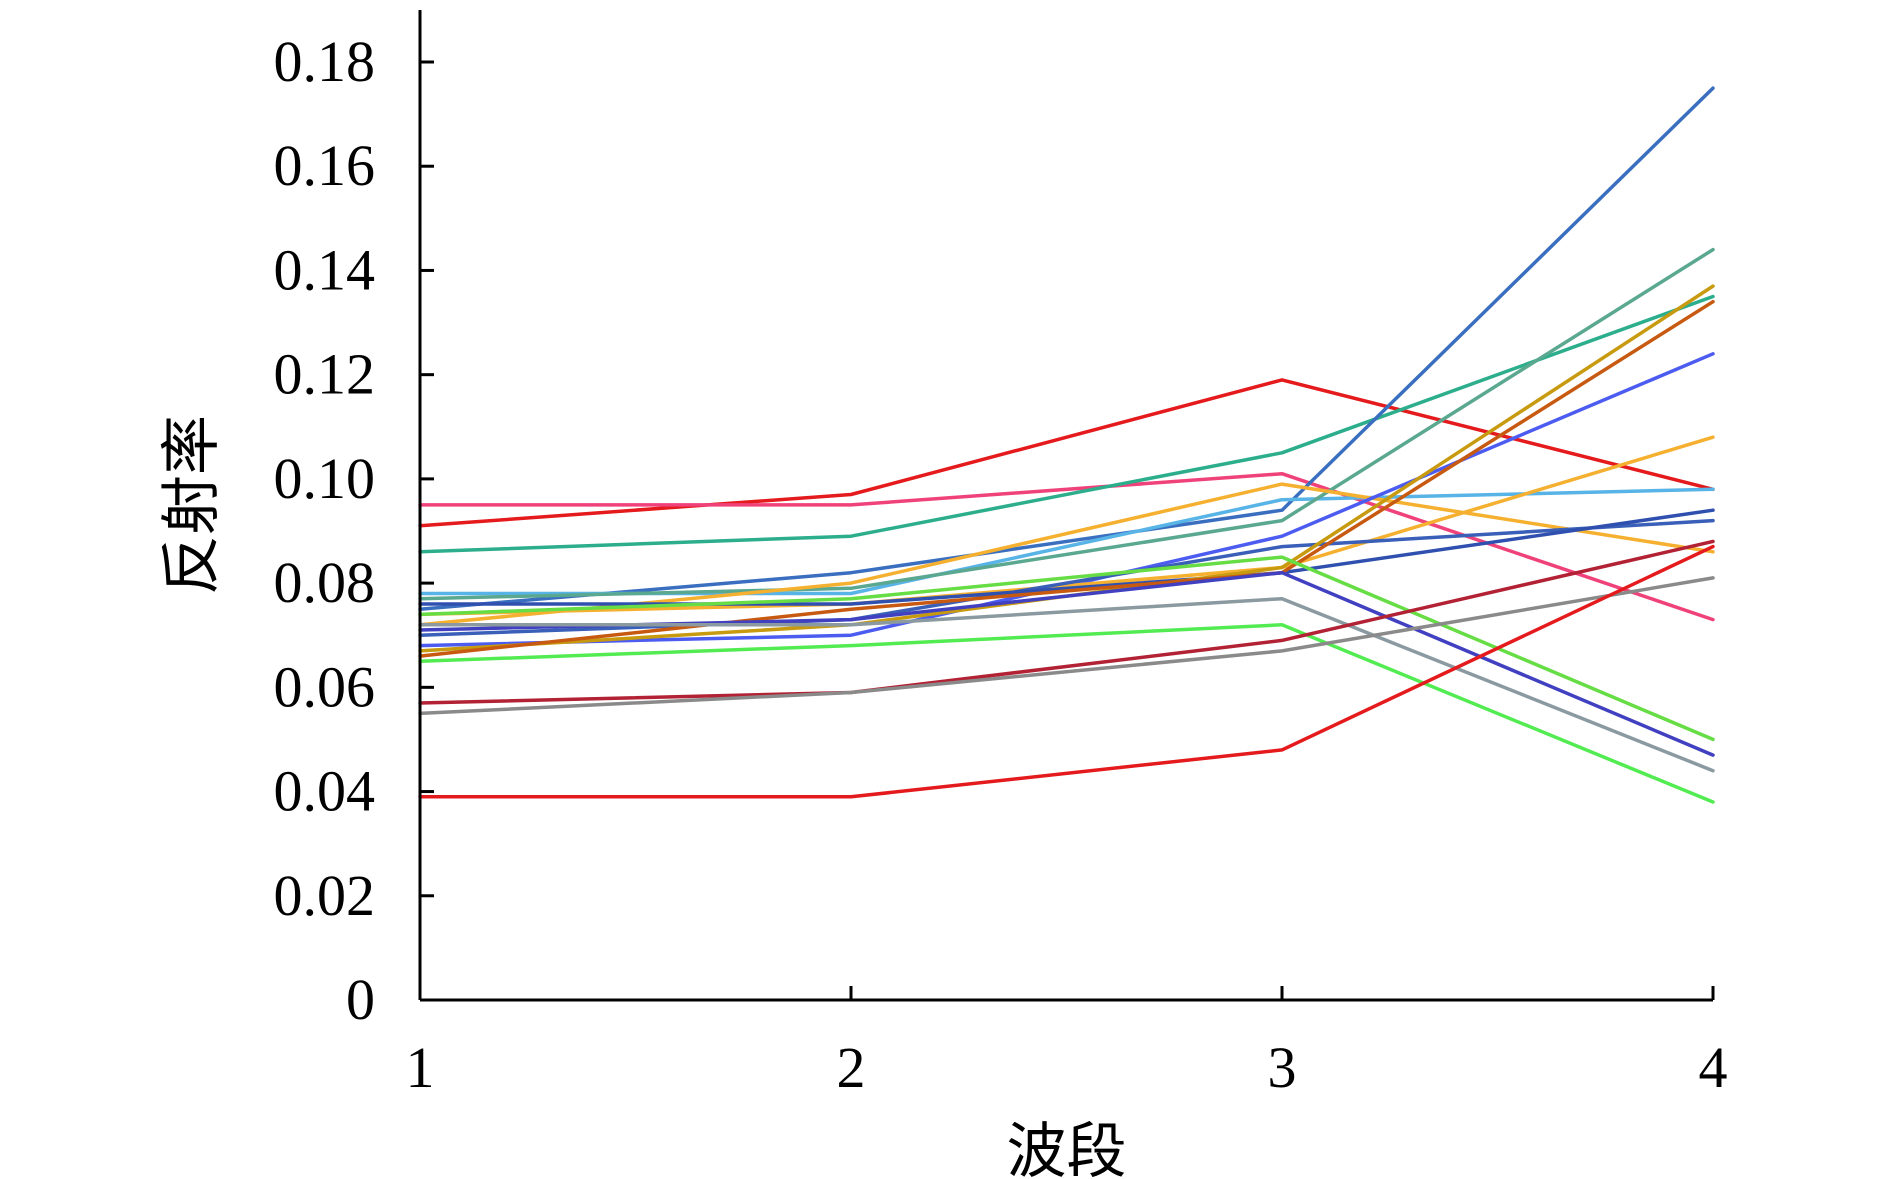  Describe the element at coordinates (325, 582) in the screenshot. I see `y-tick-label: 0.08` at that location.